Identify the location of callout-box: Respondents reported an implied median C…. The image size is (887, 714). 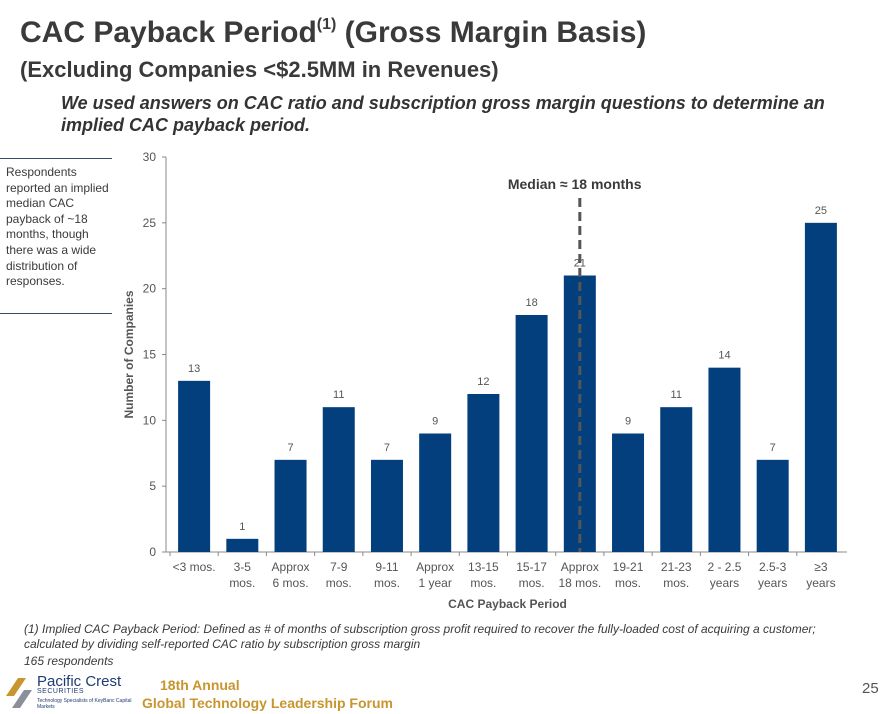
(56, 236).